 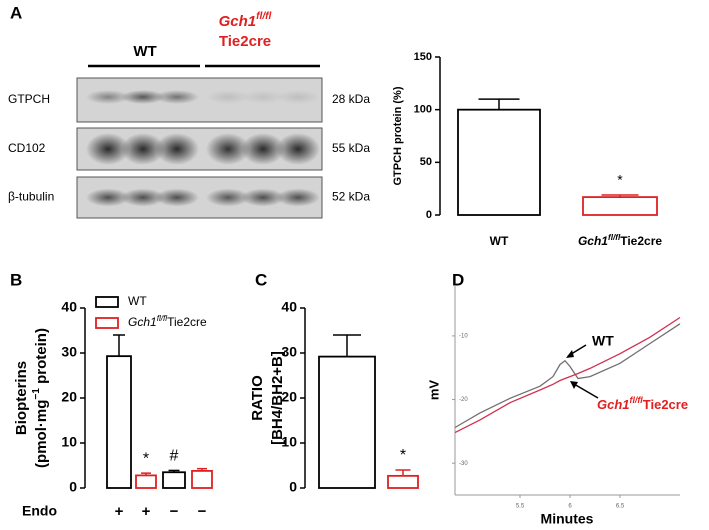 What do you see at coordinates (39, 511) in the screenshot?
I see `x-axis-label: Endo` at bounding box center [39, 511].